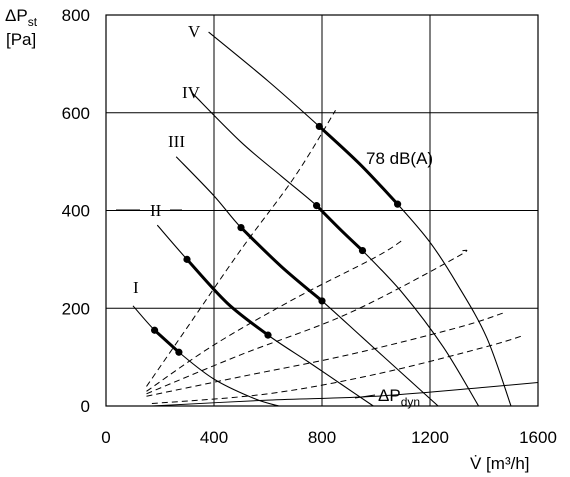 This screenshot has width=570, height=477. I want to click on curve-label-2: II, so click(156, 210).